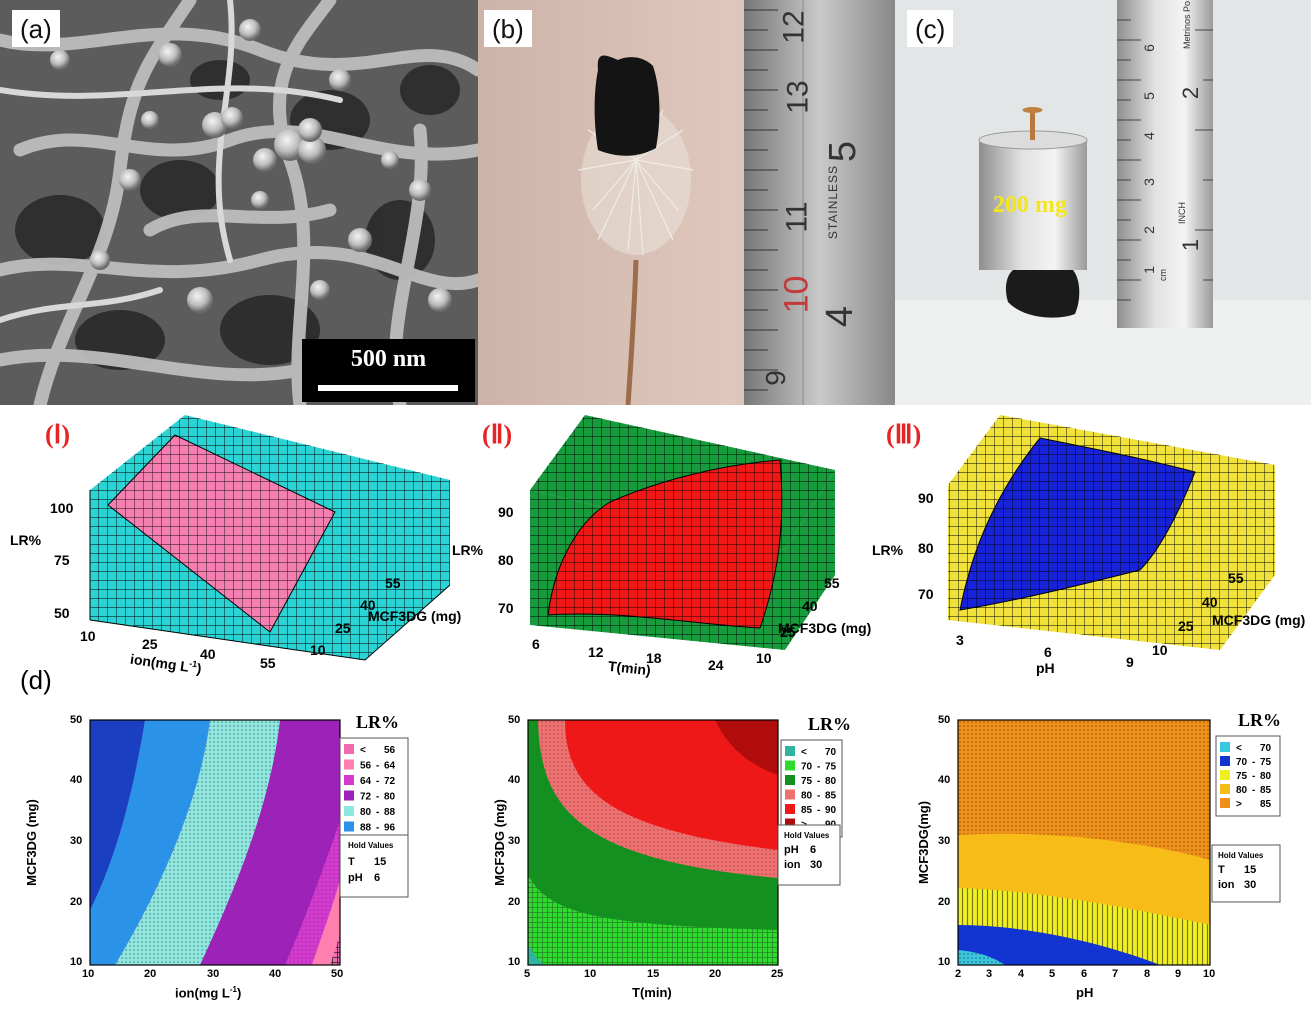 This screenshot has width=1311, height=1012. Describe the element at coordinates (798, 97) in the screenshot. I see `ruler-number: 13` at that location.